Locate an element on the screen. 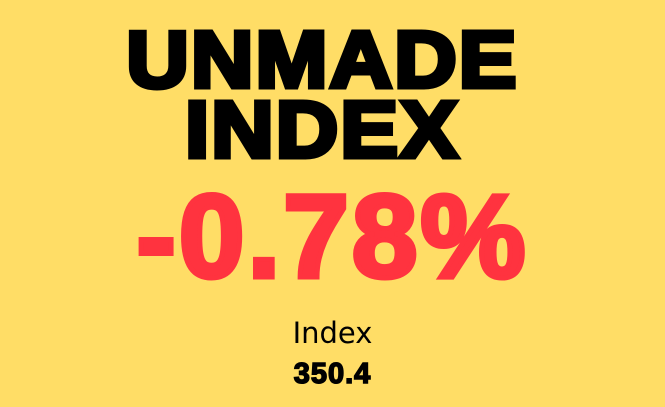 The height and width of the screenshot is (407, 665). index-label: Index is located at coordinates (332, 333).